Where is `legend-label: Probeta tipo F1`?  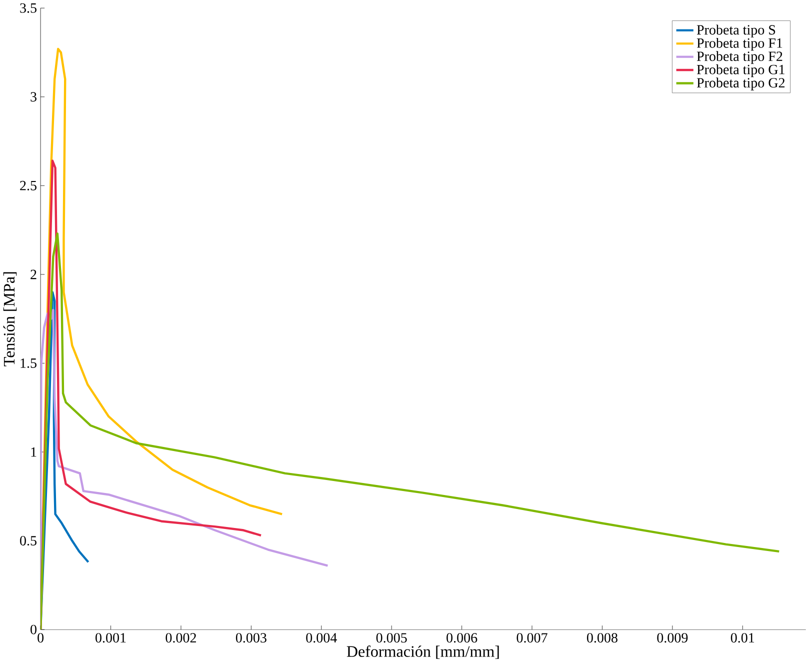
legend-label: Probeta tipo F1 is located at coordinates (739, 44).